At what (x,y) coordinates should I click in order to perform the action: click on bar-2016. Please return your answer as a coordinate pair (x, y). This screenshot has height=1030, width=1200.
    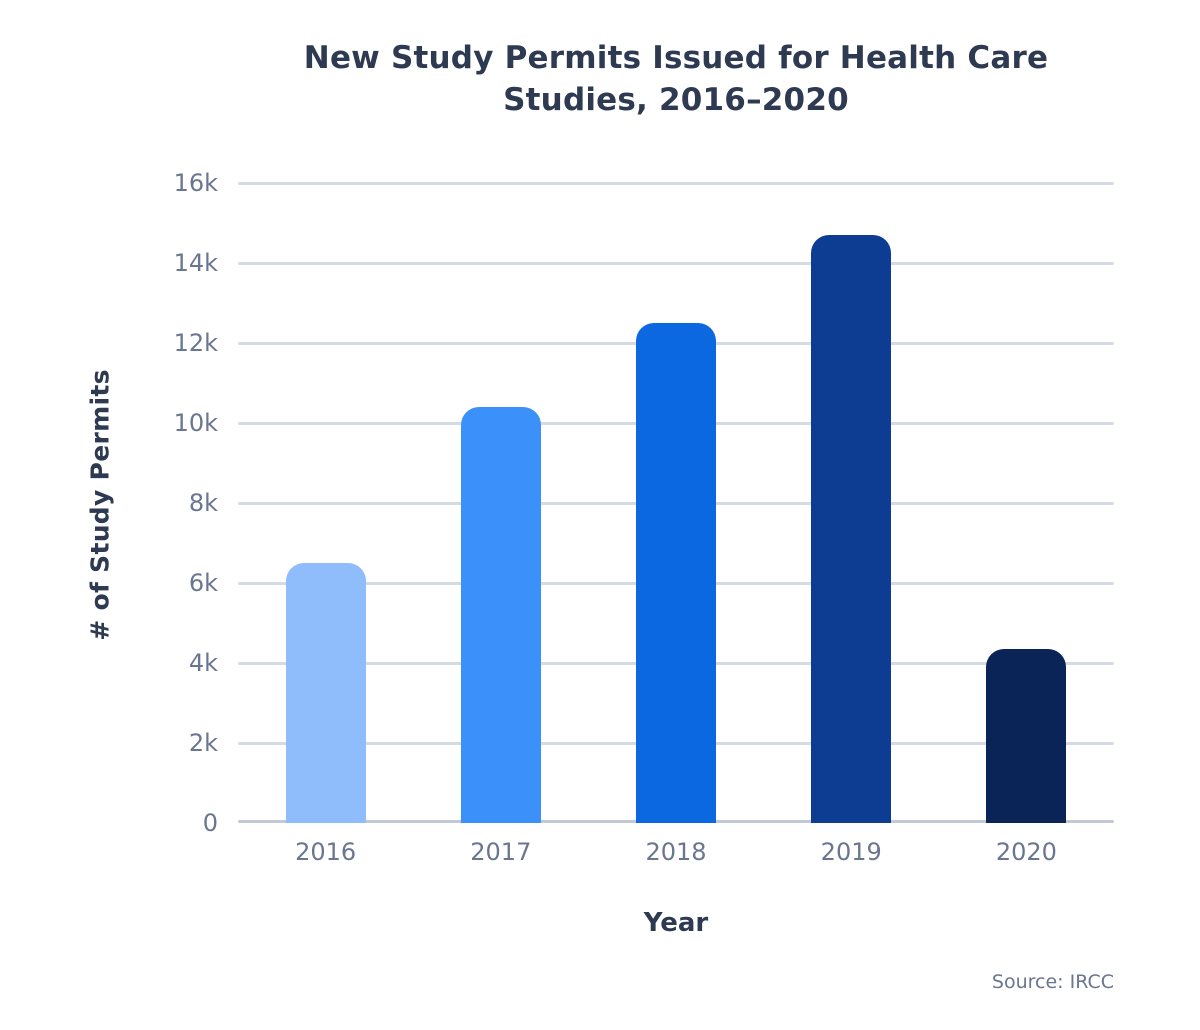
    Looking at the image, I should click on (325, 693).